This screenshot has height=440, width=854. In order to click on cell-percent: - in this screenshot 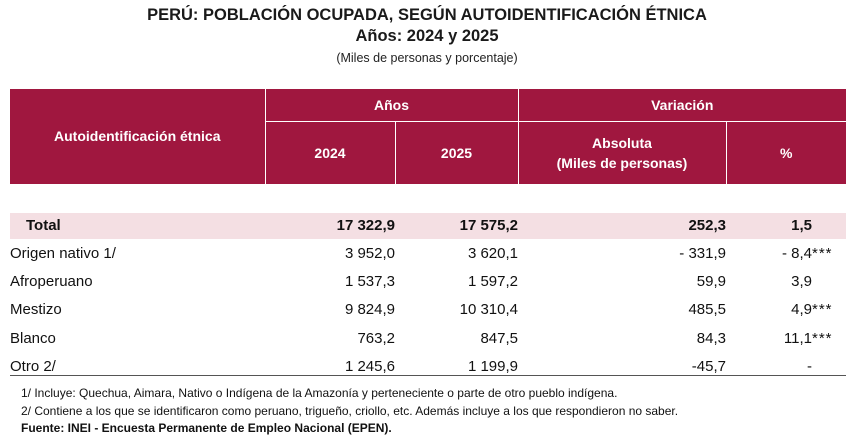, I will do `click(809, 367)`.